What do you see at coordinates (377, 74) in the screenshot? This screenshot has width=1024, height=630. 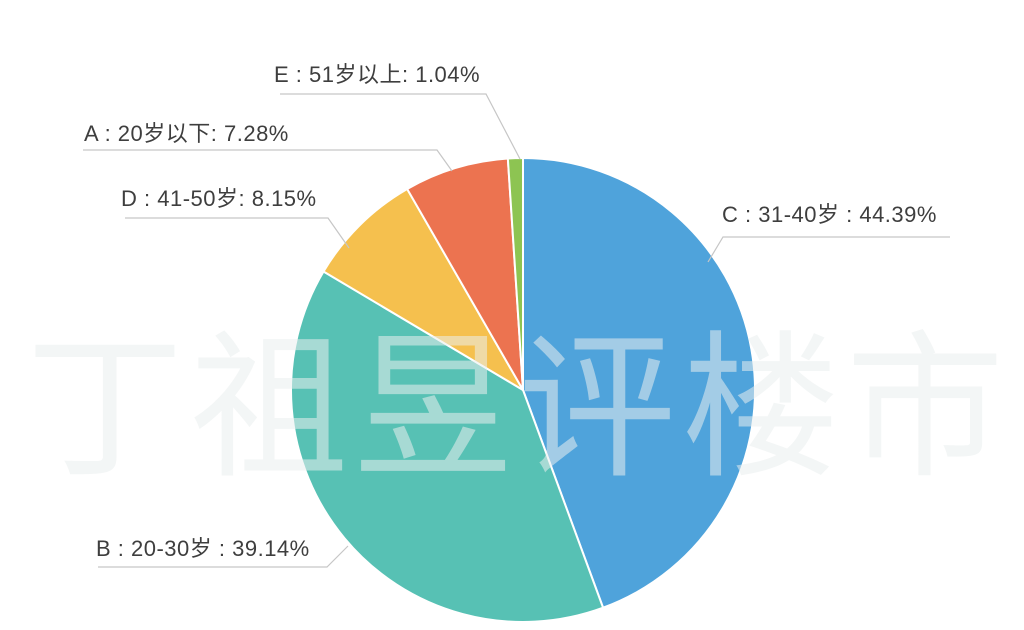 I see `slice-label-e: E : 51岁以上: 1.04%` at bounding box center [377, 74].